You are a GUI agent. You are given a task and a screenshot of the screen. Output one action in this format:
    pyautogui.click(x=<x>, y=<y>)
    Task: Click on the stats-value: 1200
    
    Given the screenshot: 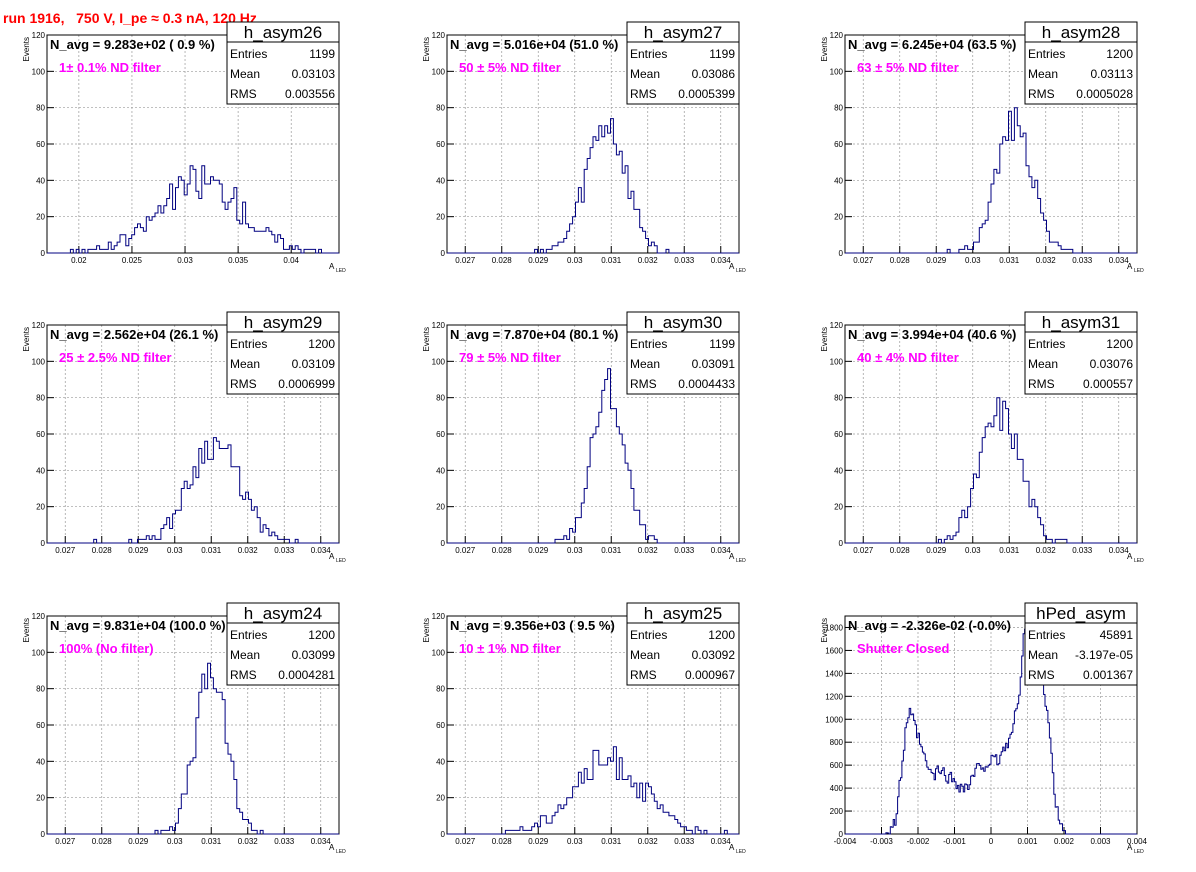 What is the action you would take?
    pyautogui.click(x=721, y=635)
    